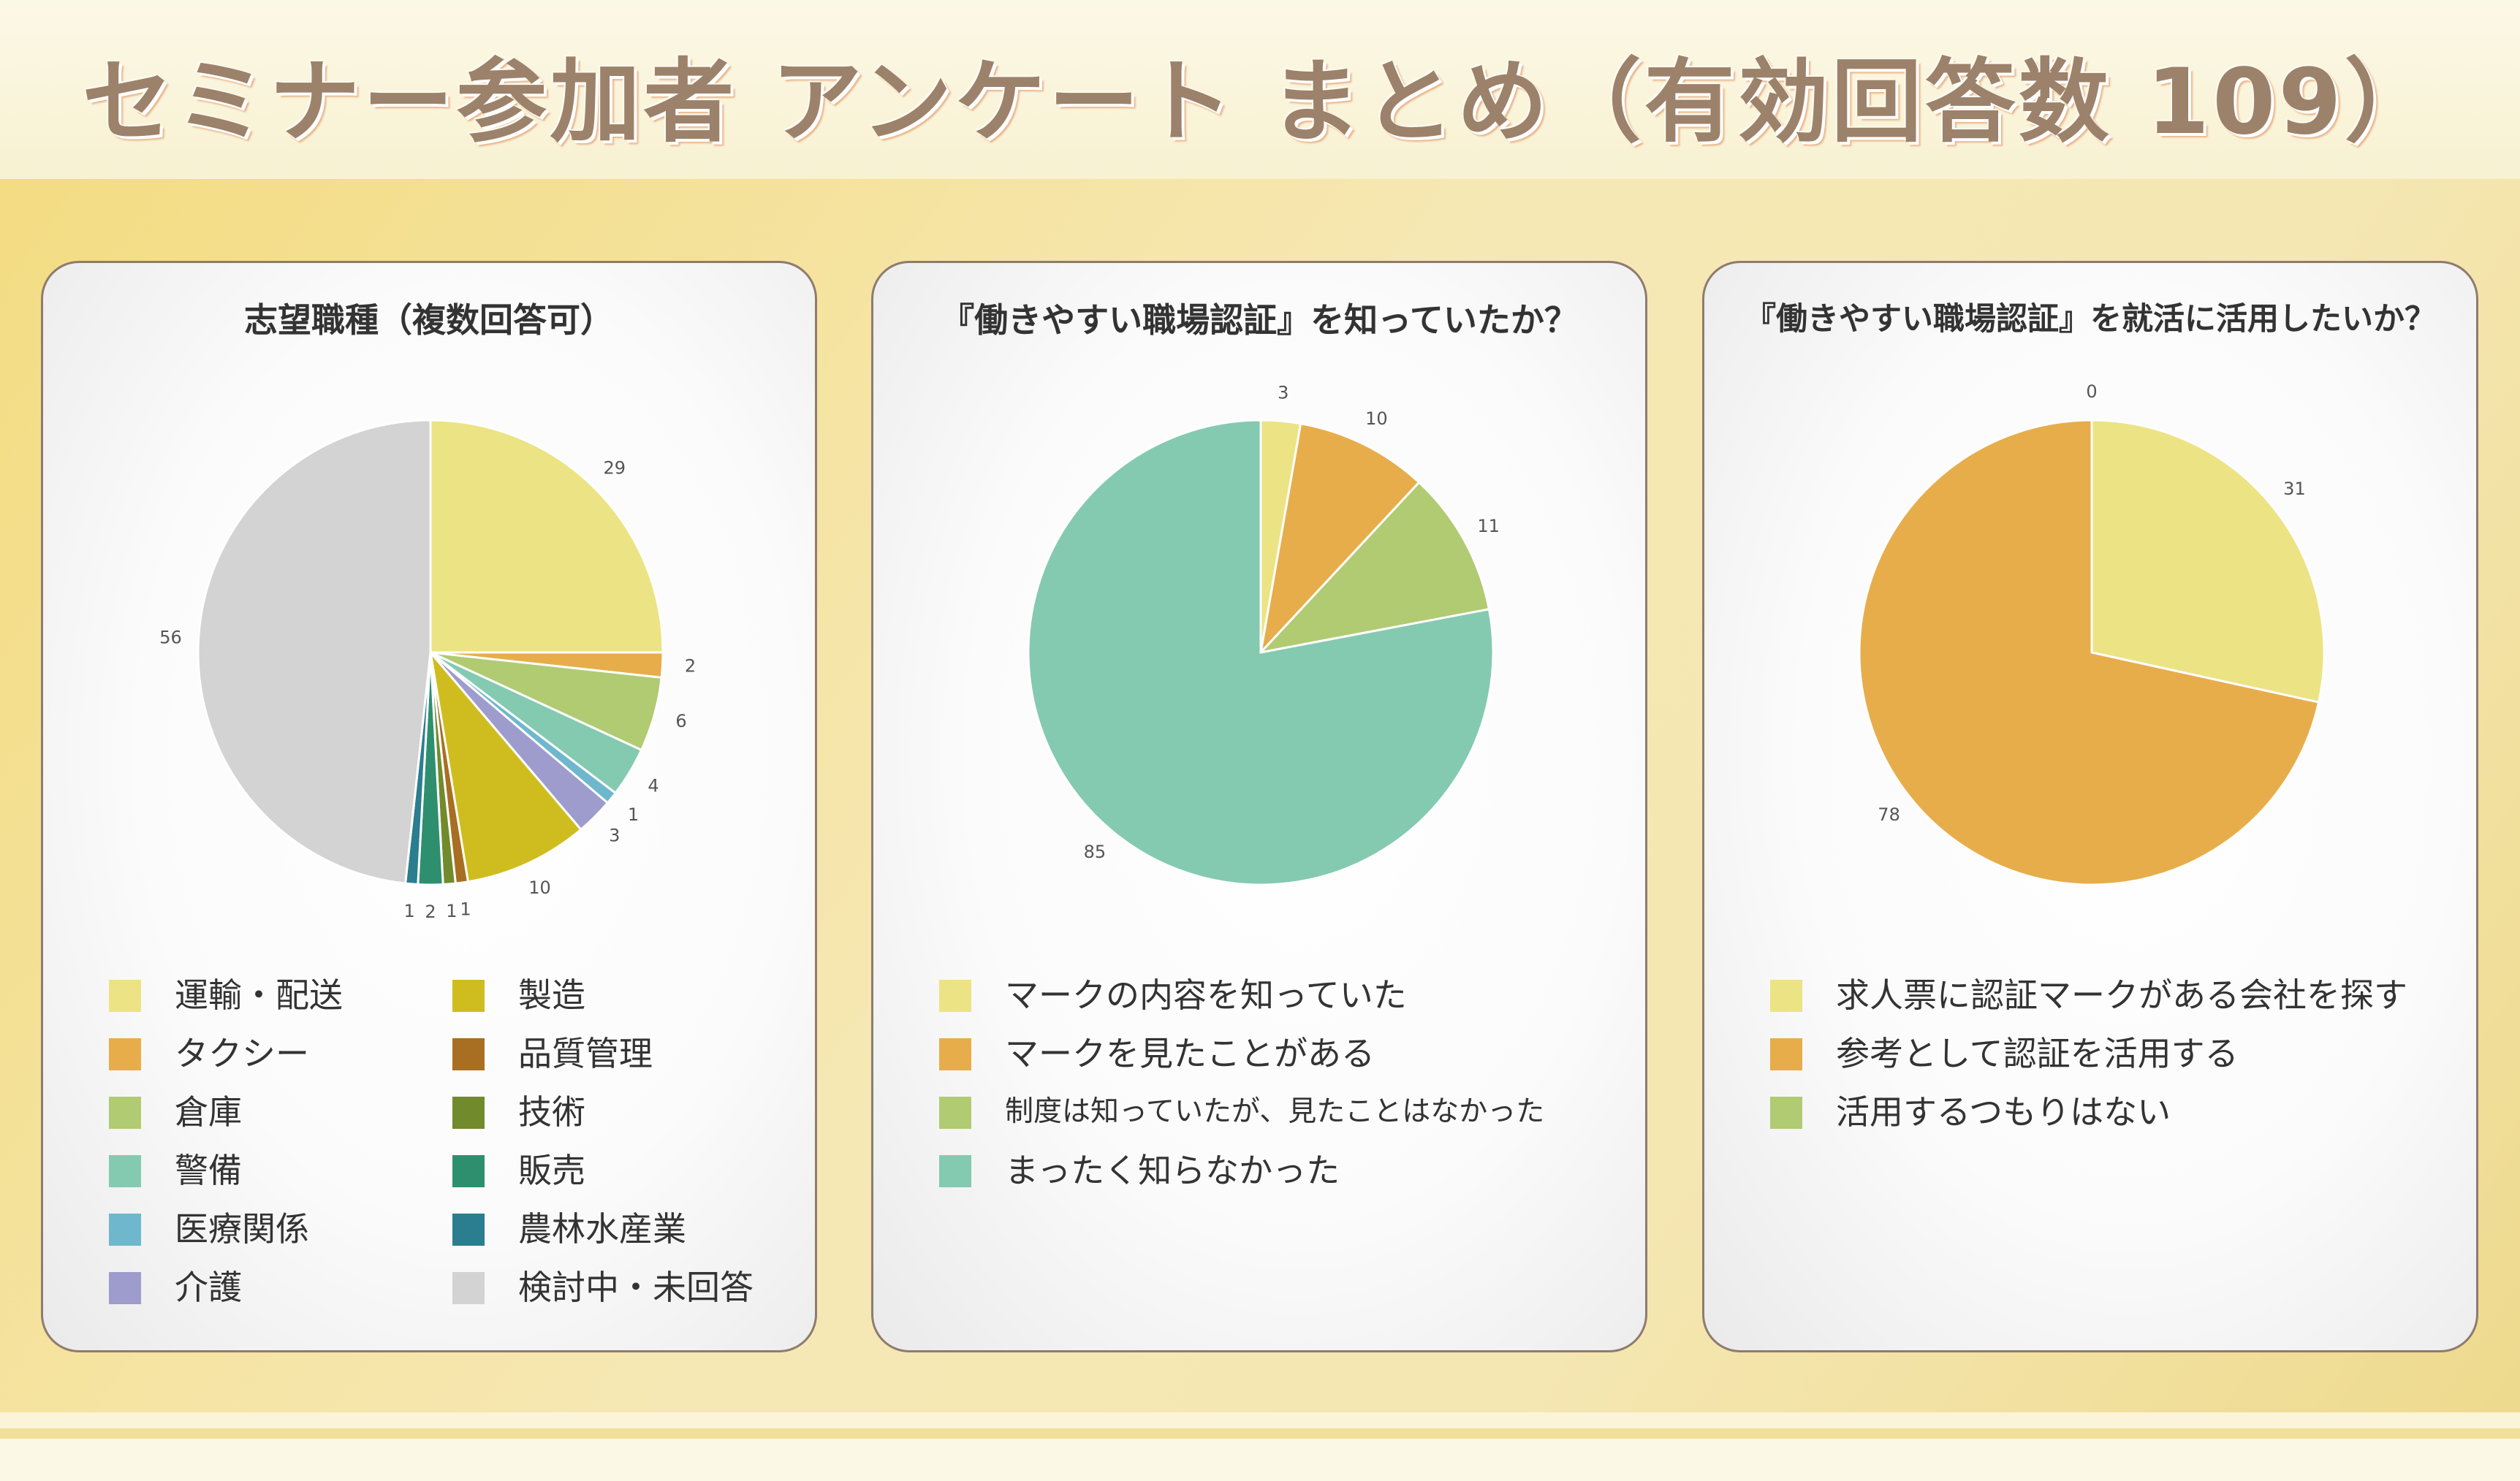 The image size is (2520, 1481). I want to click on data-label: 0, so click(2091, 391).